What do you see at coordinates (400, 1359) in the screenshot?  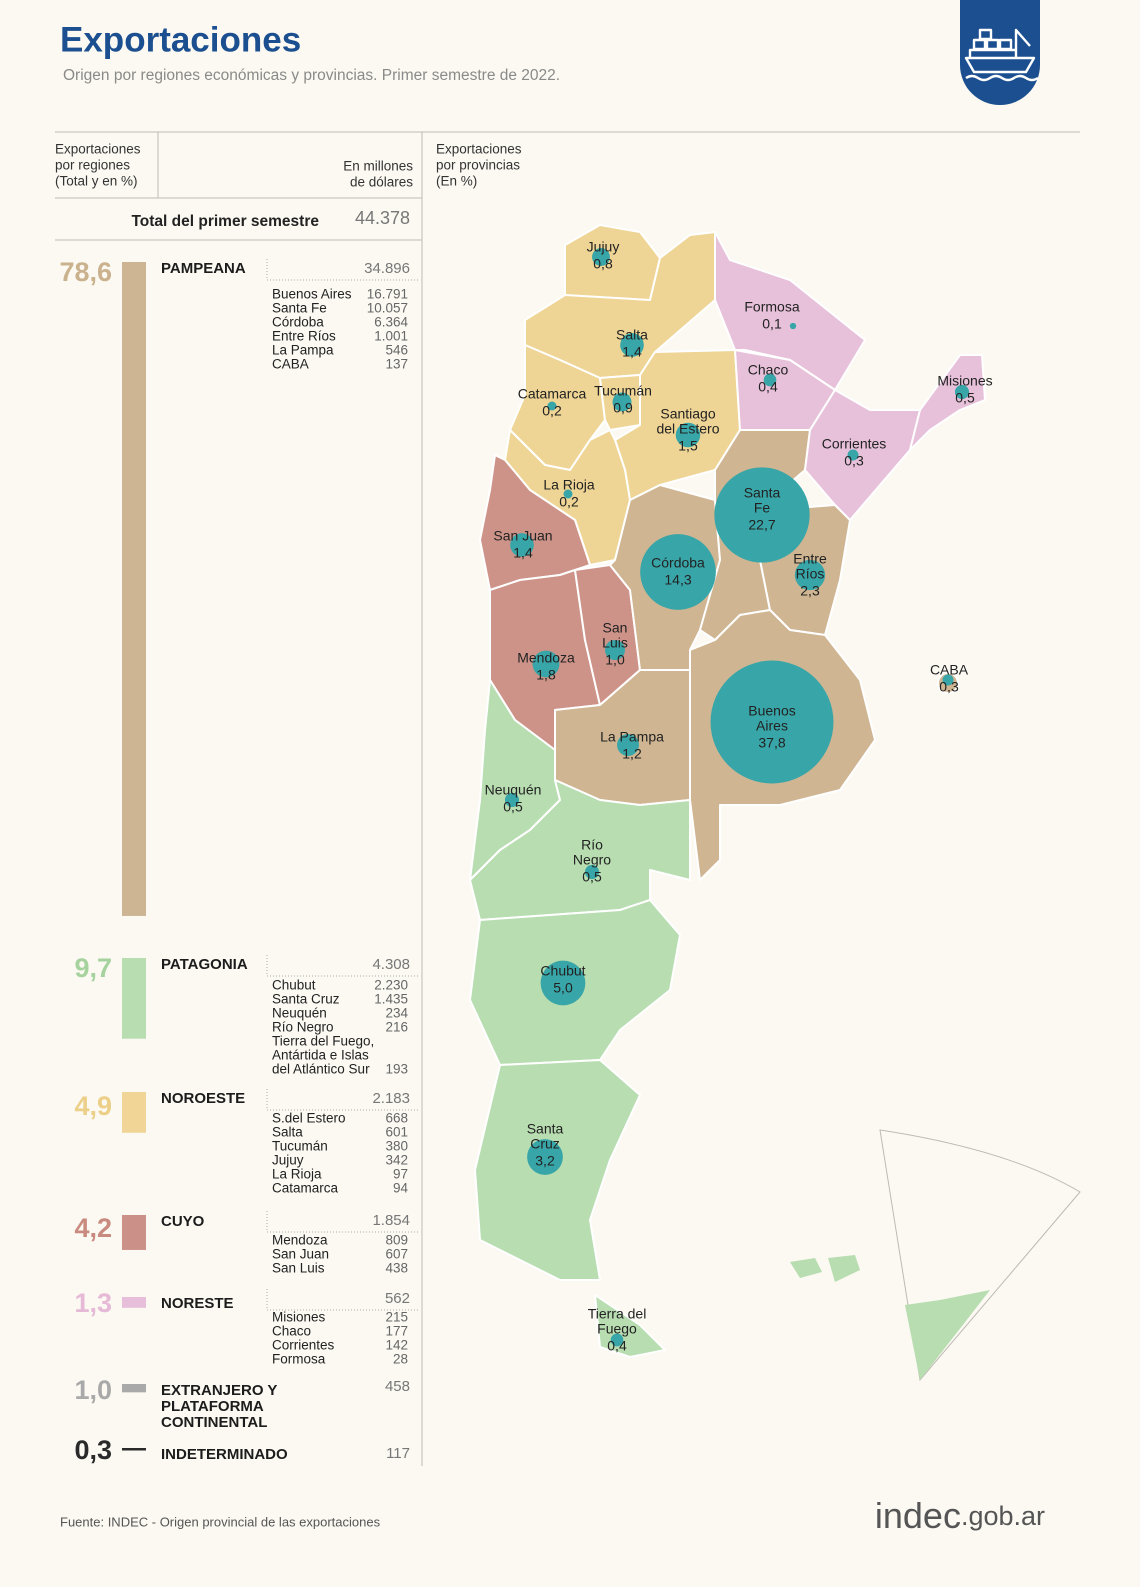 I see `province-value: 28` at bounding box center [400, 1359].